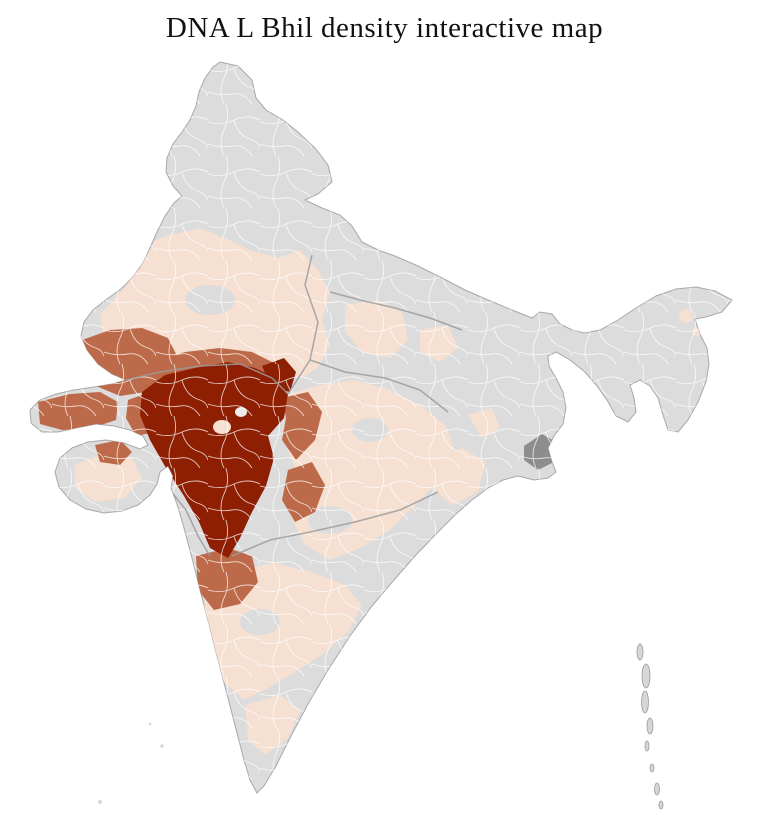  Describe the element at coordinates (131, 763) in the screenshot. I see `southwest-island-specks` at that location.